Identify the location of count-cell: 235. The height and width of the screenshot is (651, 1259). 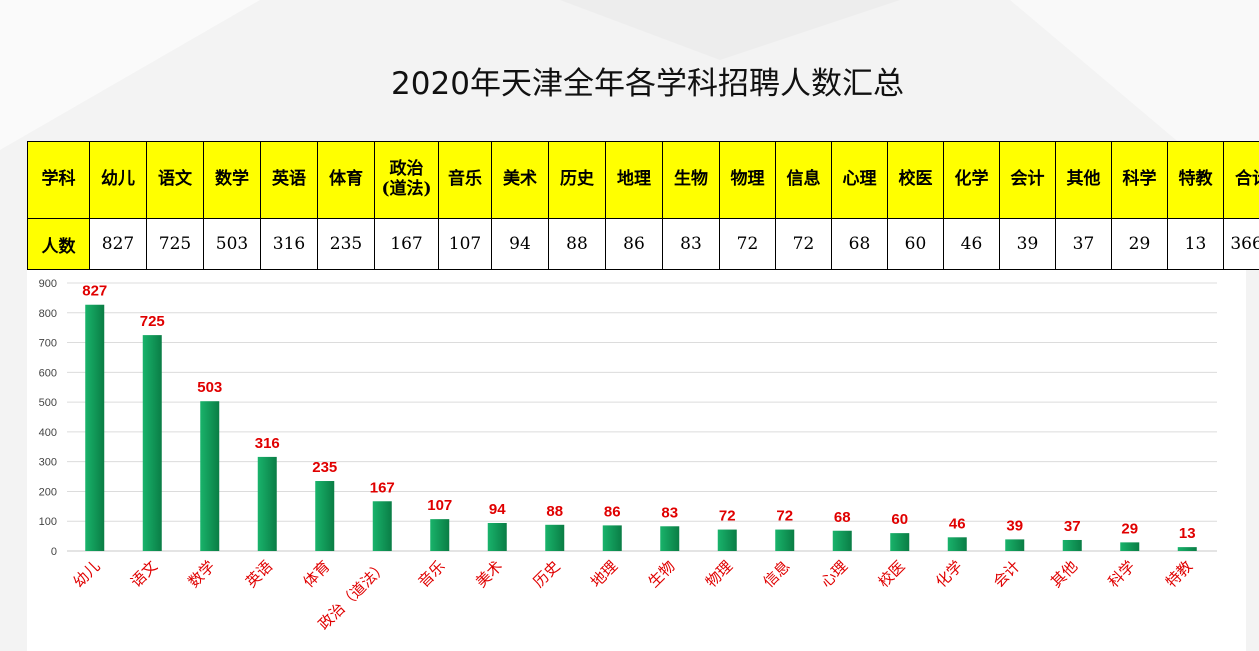
(346, 244).